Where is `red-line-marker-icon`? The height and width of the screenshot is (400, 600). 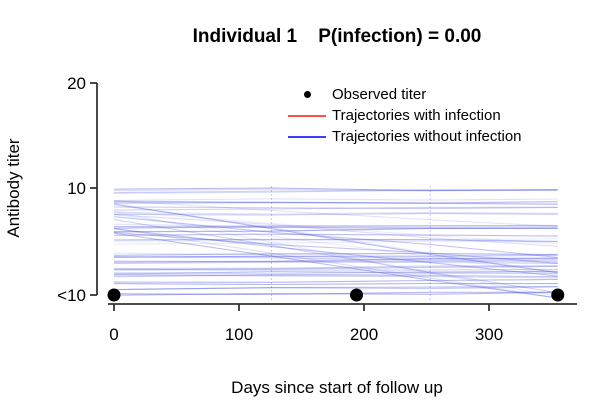 red-line-marker-icon is located at coordinates (307, 115).